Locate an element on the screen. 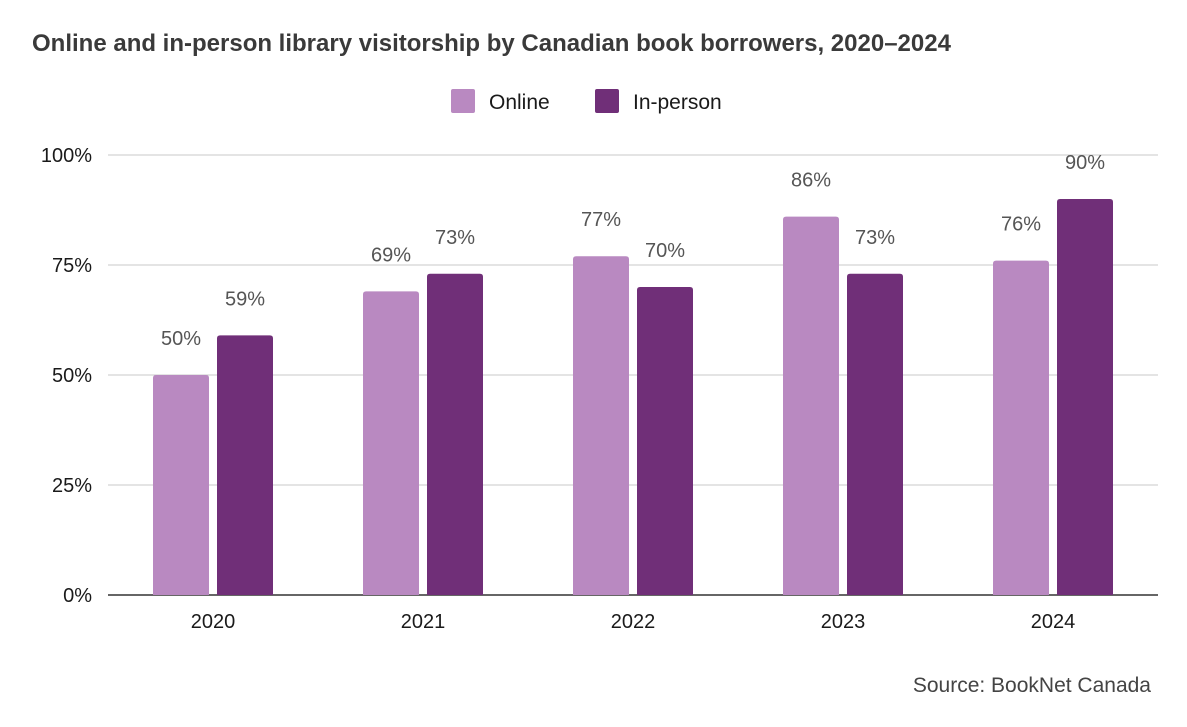 This screenshot has height=727, width=1187. bar-in-person-2022 is located at coordinates (665, 441).